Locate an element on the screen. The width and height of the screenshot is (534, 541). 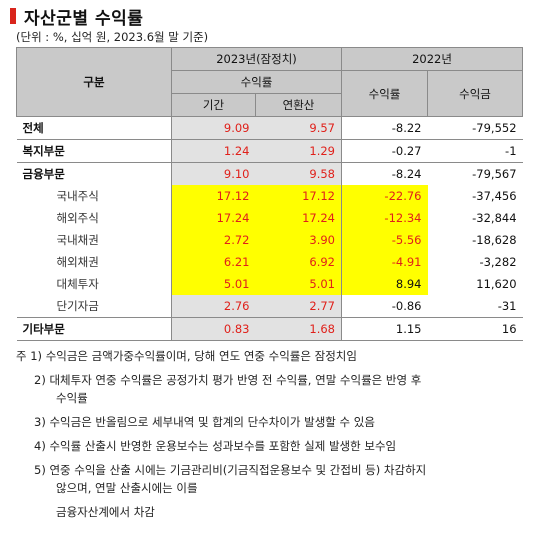
table-row: 해외주식 17.24 17.24 -12.34 -32,844 is located at coordinates (269, 218).